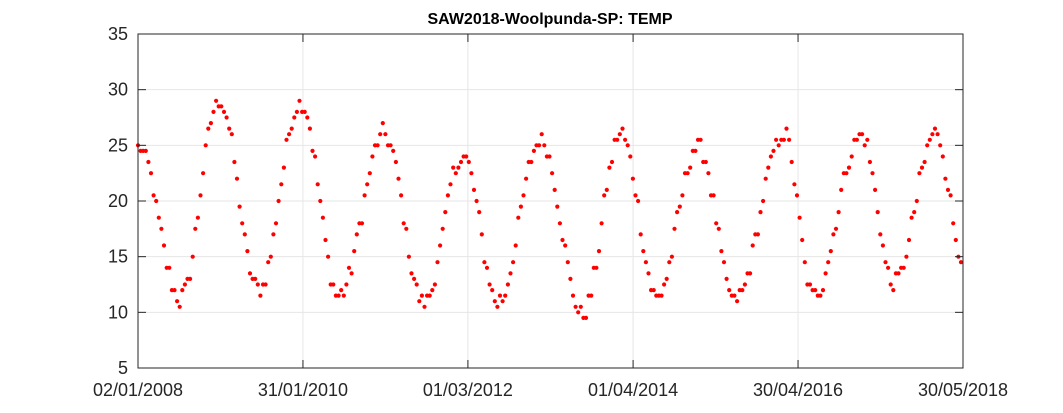 The height and width of the screenshot is (413, 1063). What do you see at coordinates (633, 390) in the screenshot?
I see `x-tick-label: 01/04/2014` at bounding box center [633, 390].